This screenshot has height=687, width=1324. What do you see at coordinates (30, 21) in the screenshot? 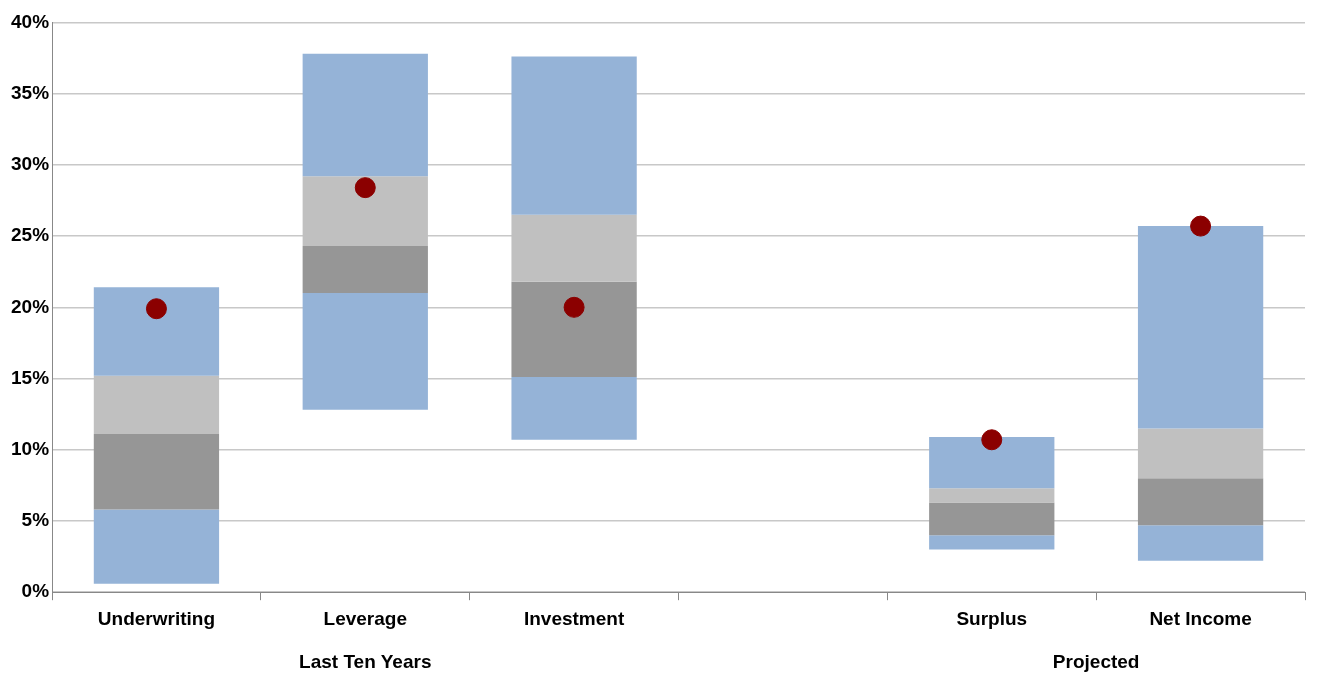
I see `y-tick-label: 40%` at bounding box center [30, 21].